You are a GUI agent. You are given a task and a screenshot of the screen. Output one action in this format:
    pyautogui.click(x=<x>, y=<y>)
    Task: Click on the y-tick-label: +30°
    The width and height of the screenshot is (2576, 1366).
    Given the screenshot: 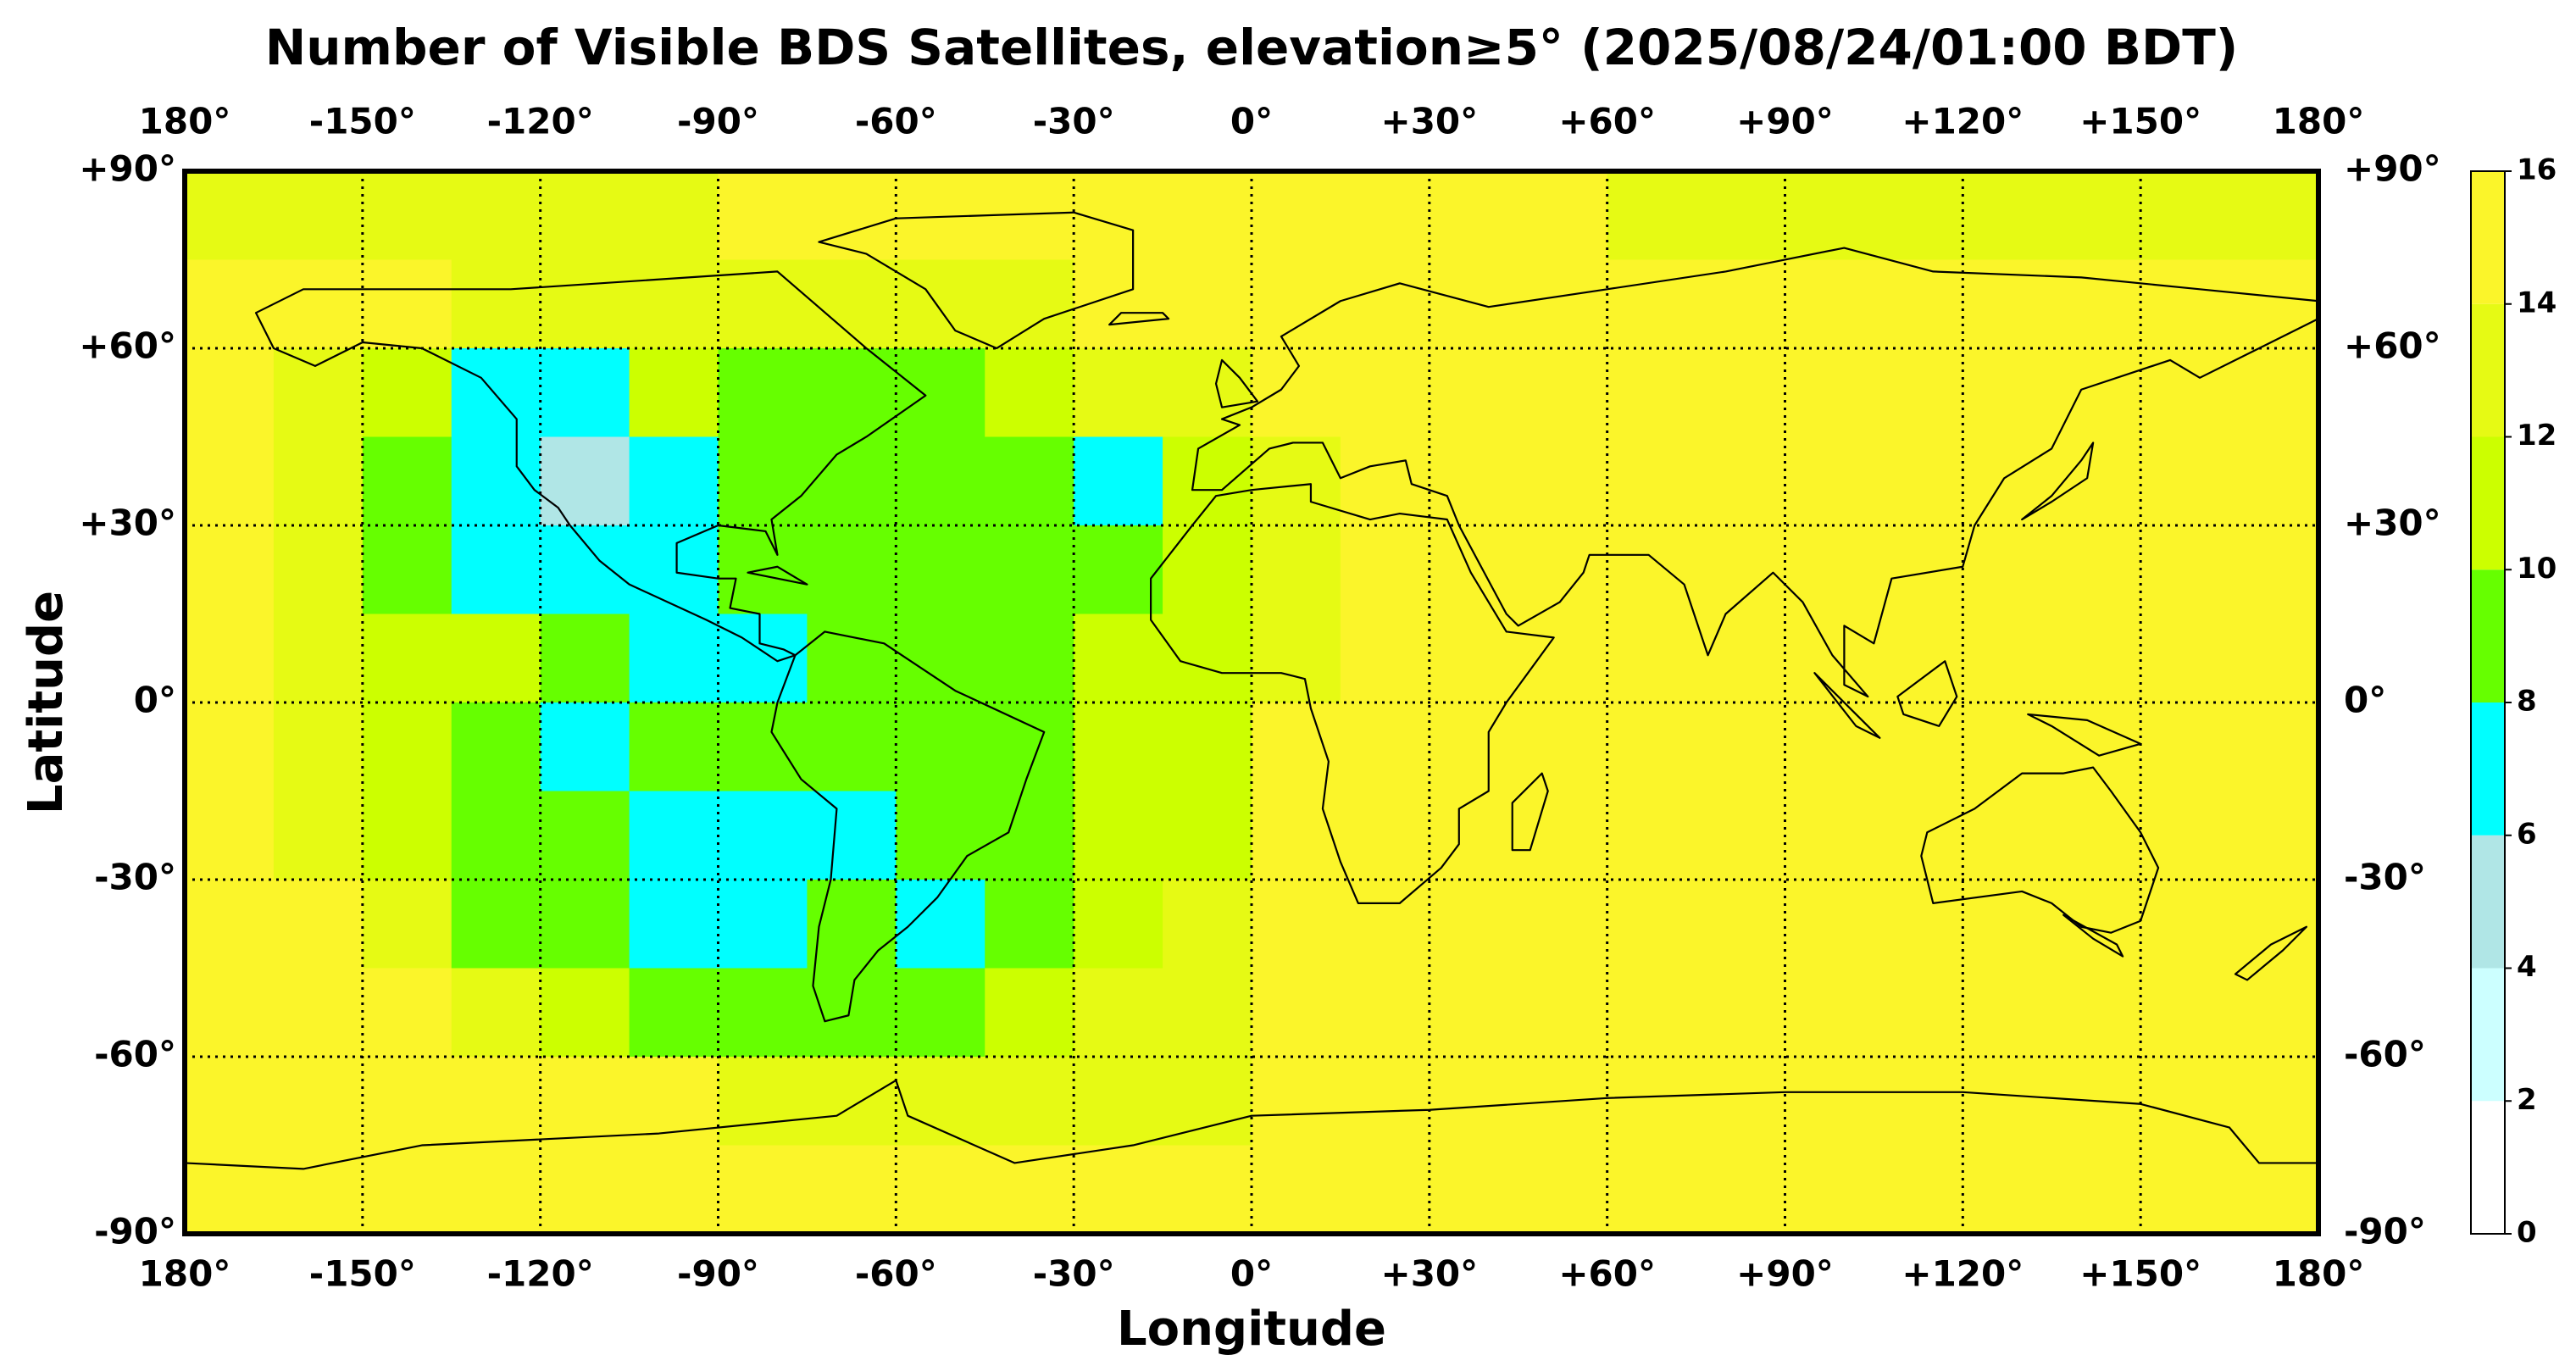 What is the action you would take?
    pyautogui.click(x=127, y=523)
    